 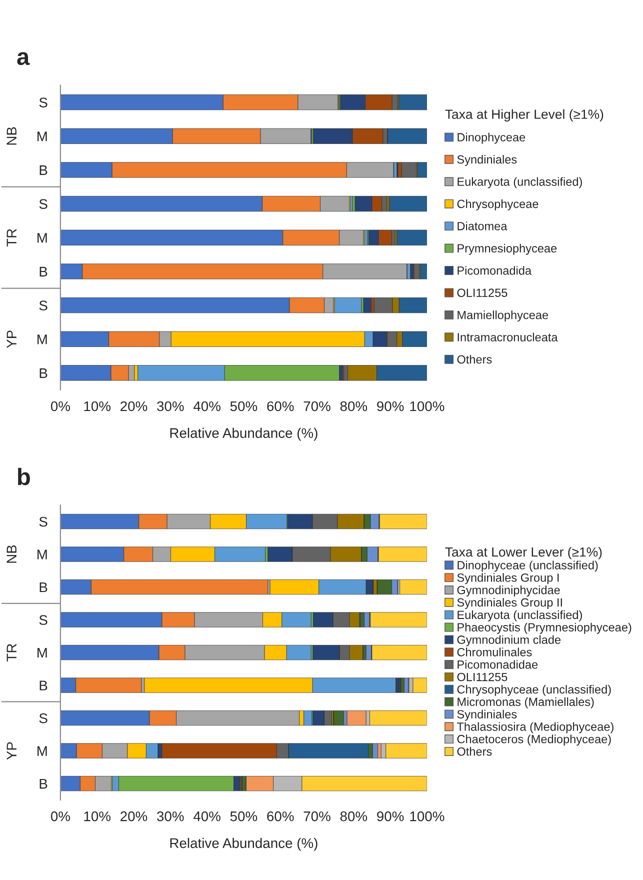 What do you see at coordinates (523, 553) in the screenshot?
I see `legend-title: Taxa at Lower Lever (≥1%)` at bounding box center [523, 553].